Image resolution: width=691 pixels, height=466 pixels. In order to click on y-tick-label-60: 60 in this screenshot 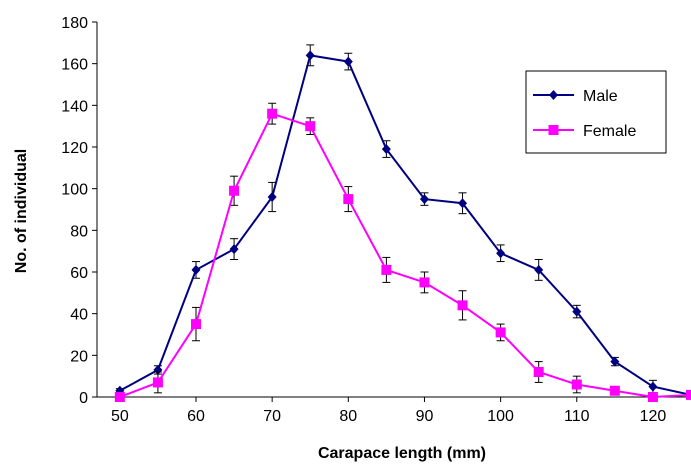, I will do `click(79, 273)`.